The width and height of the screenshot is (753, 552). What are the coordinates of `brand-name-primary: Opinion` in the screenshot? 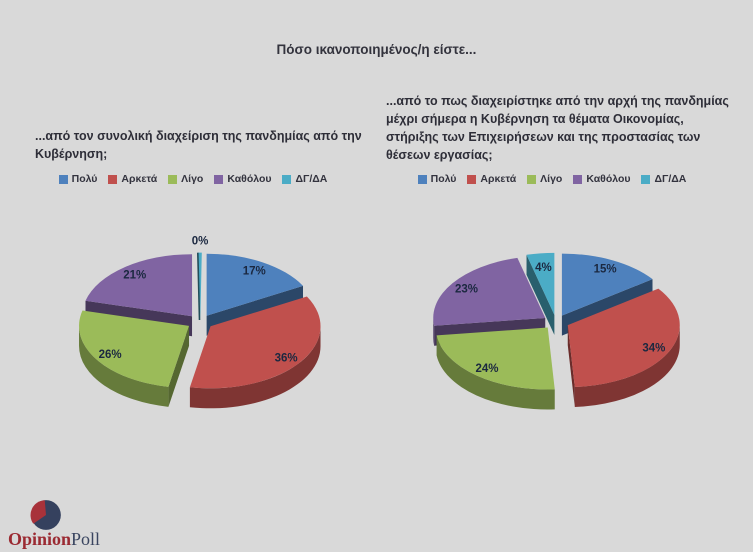 It's located at (40, 539).